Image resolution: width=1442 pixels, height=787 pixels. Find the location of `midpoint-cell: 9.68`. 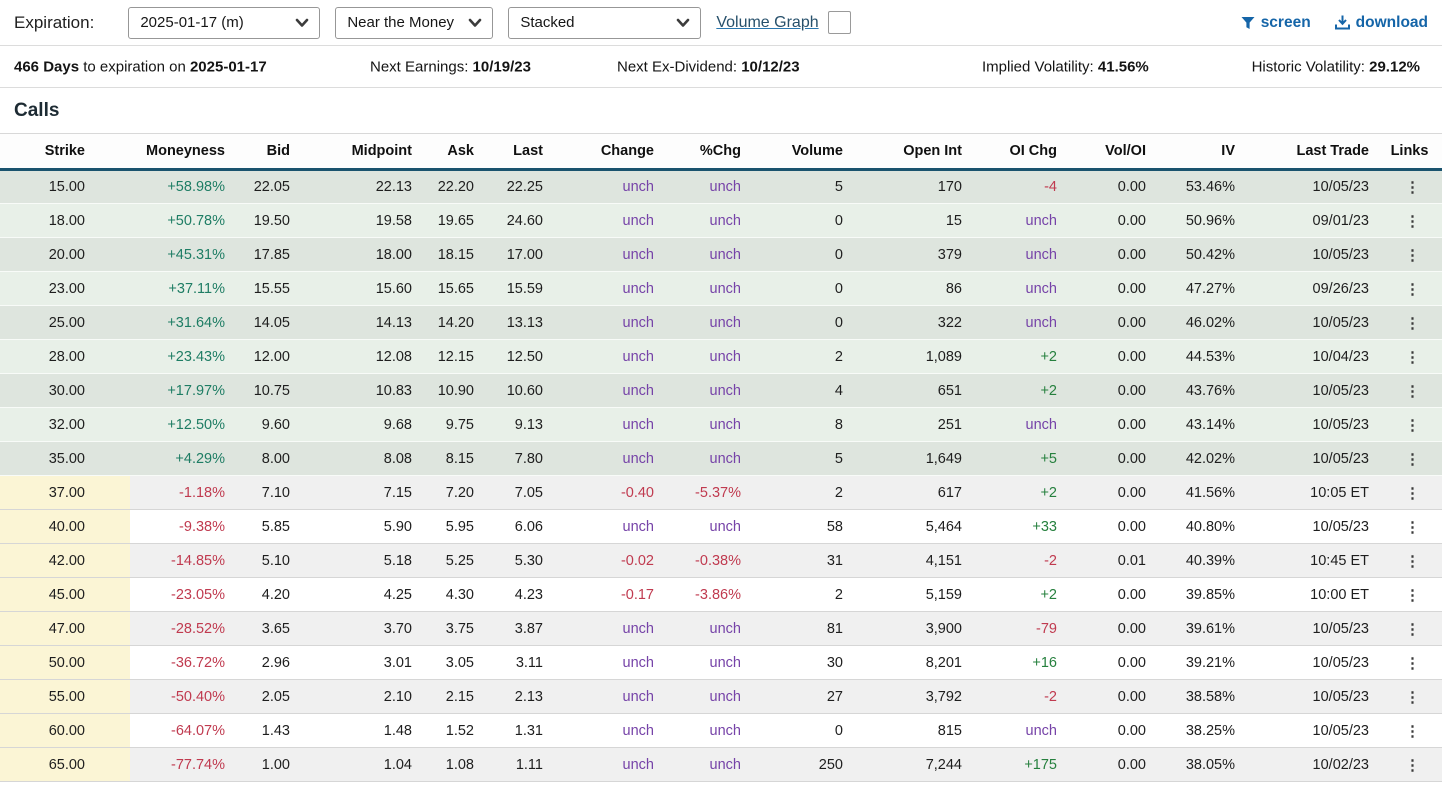

midpoint-cell: 9.68 is located at coordinates (397, 424).